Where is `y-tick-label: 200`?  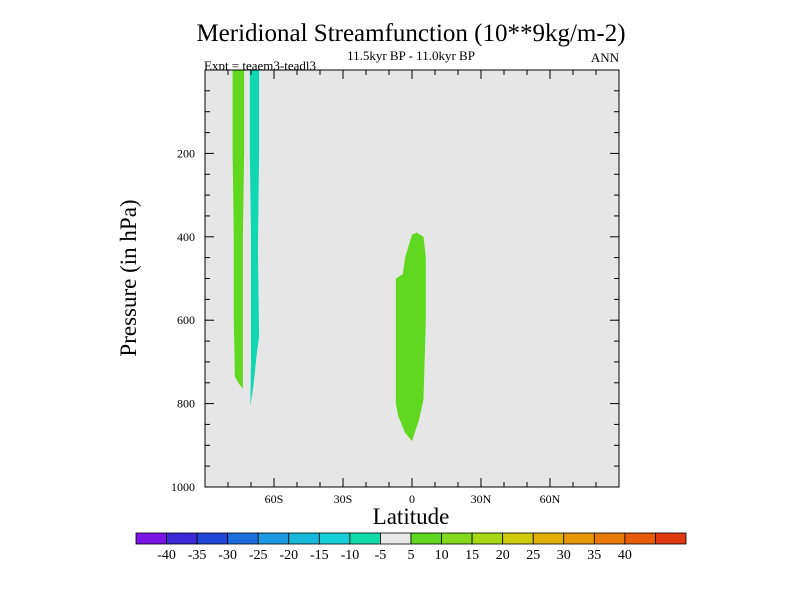
y-tick-label: 200 is located at coordinates (186, 153).